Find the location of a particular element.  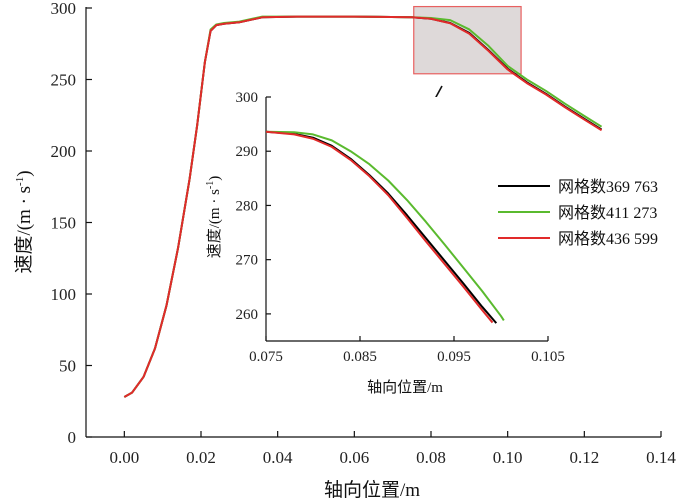

x-tick-label-0-08: 0.08 is located at coordinates (431, 457).